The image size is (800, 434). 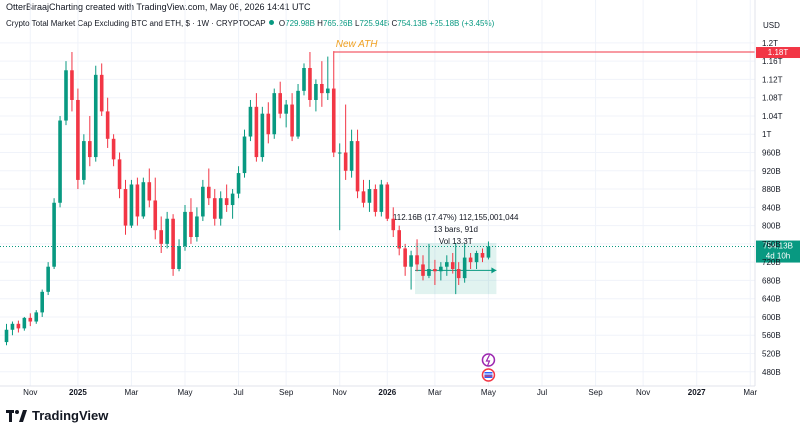 I want to click on currency-label: USD, so click(x=771, y=25).